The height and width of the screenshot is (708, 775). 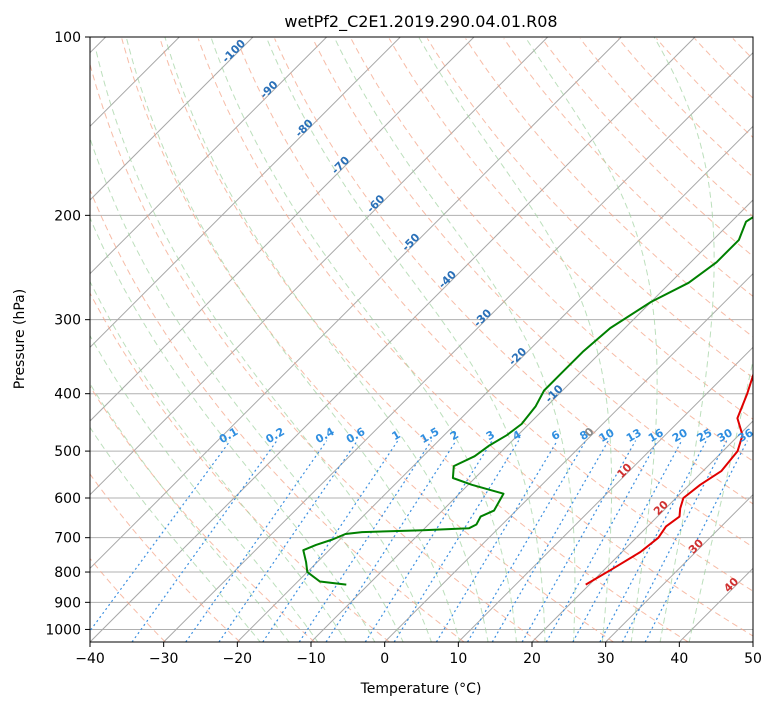 I want to click on y-tick-label: 900, so click(x=67, y=603).